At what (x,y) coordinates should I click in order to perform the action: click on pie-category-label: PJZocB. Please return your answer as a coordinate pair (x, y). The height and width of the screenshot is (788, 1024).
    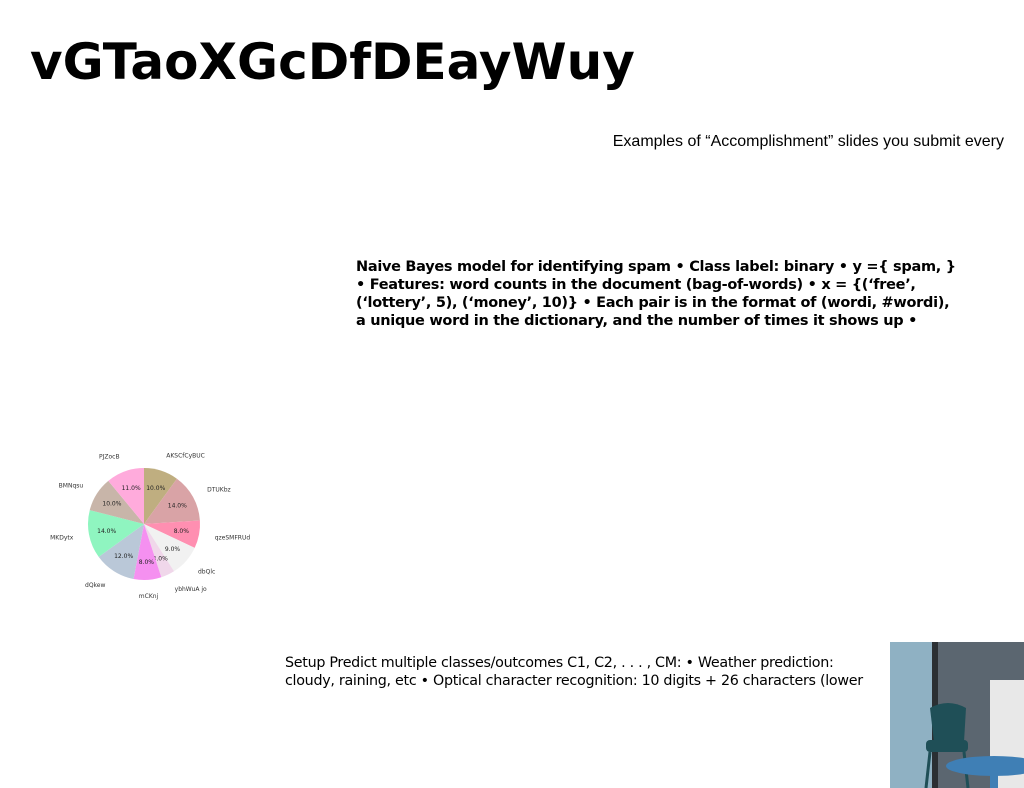
    Looking at the image, I should click on (109, 456).